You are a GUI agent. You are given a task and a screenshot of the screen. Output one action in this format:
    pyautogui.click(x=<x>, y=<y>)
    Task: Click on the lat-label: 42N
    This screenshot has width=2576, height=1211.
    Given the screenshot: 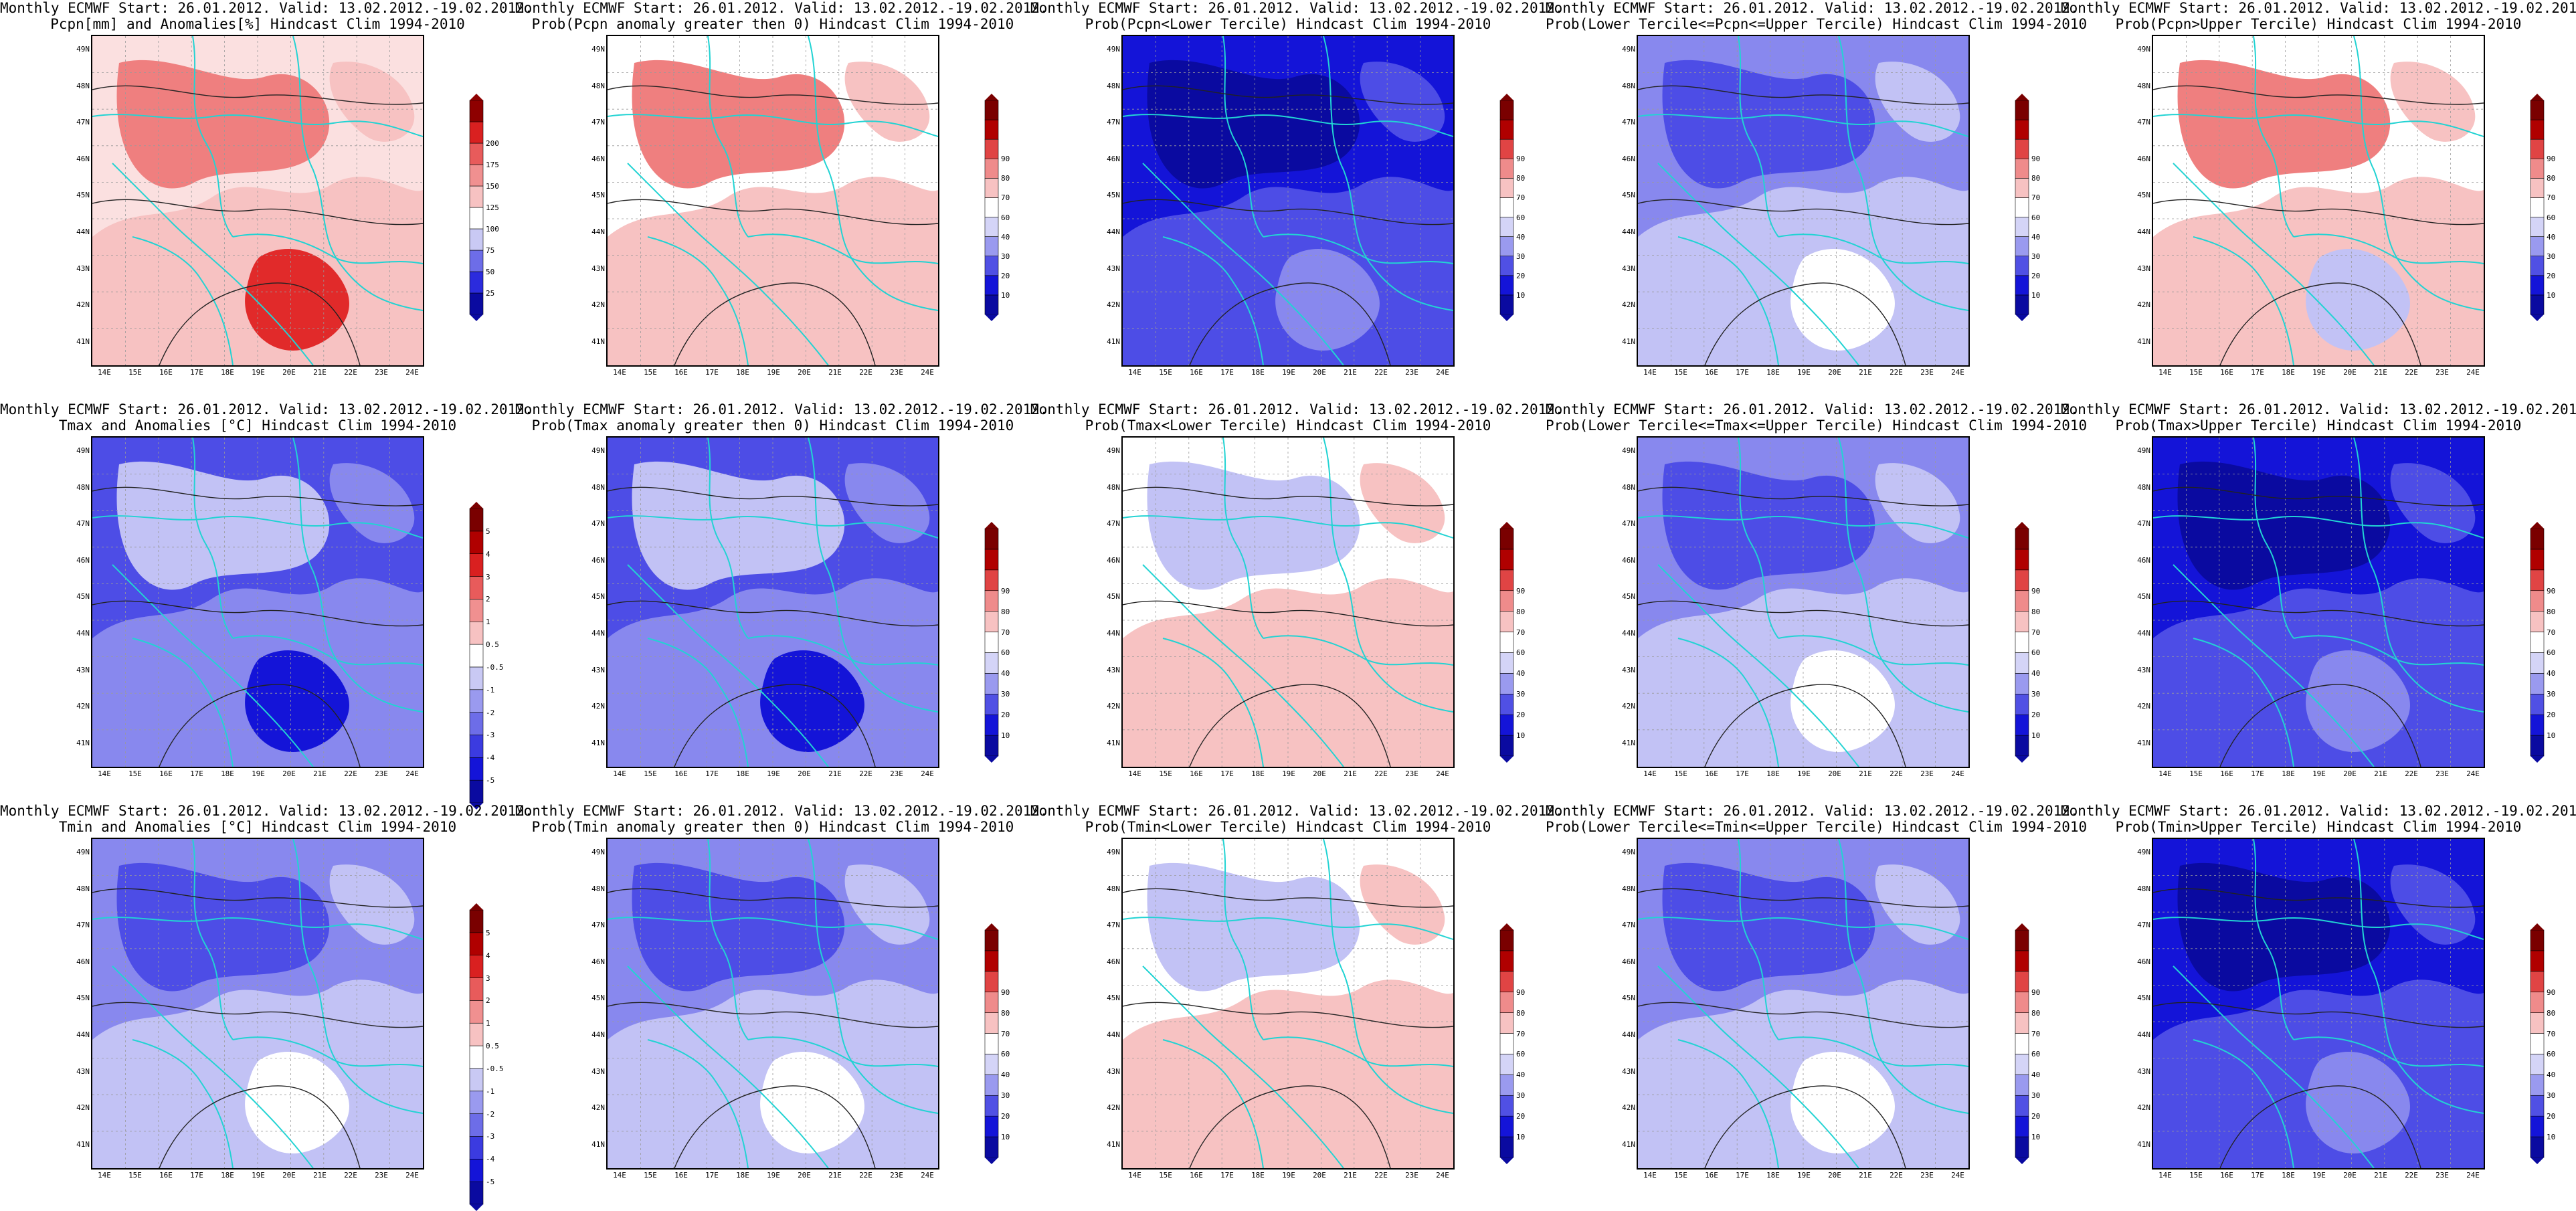 What is the action you would take?
    pyautogui.click(x=2143, y=1108)
    